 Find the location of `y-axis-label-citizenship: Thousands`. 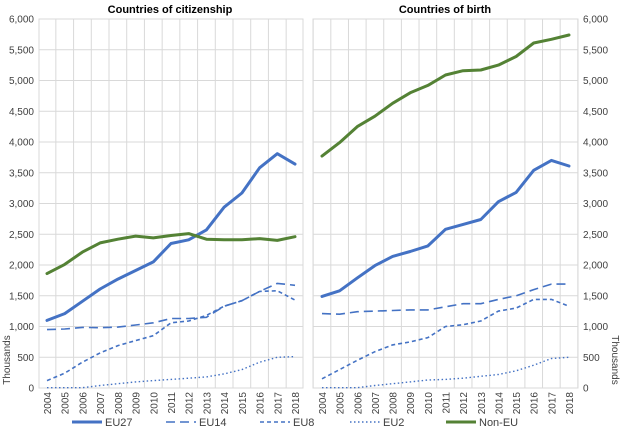

y-axis-label-citizenship: Thousands is located at coordinates (7, 359).